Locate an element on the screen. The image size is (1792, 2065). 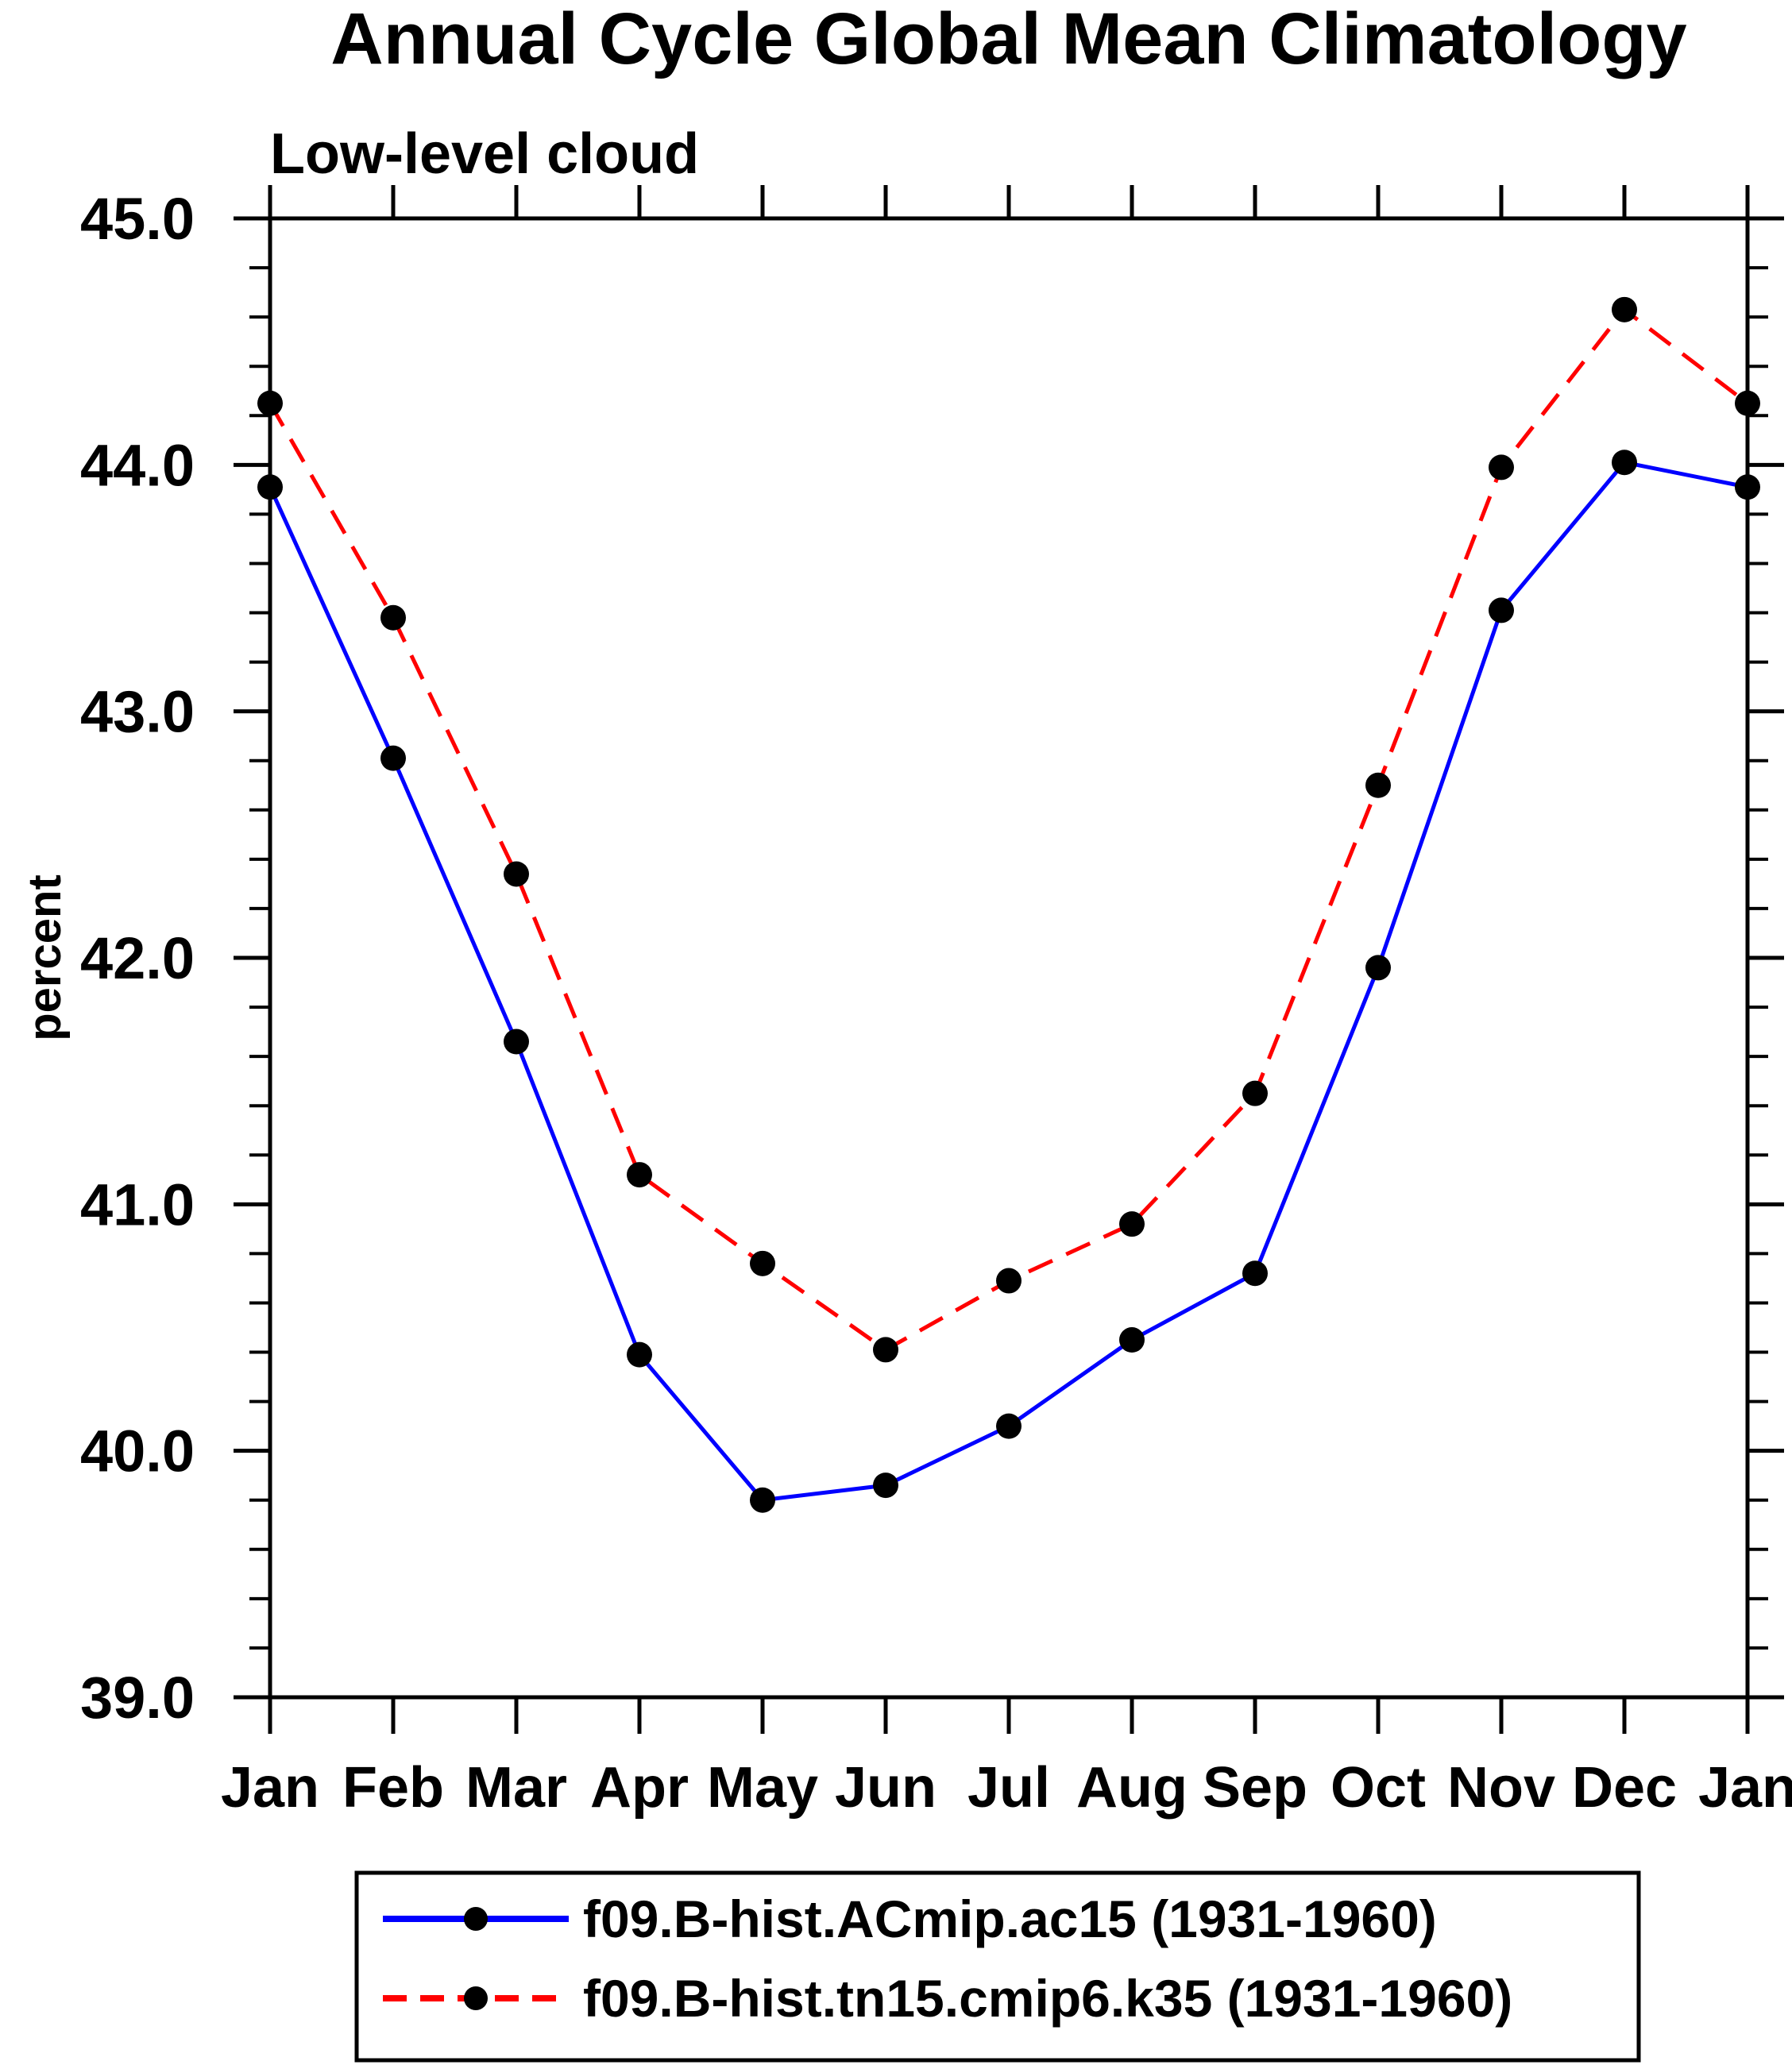
y-tick-label: 45.0 is located at coordinates (137, 219).